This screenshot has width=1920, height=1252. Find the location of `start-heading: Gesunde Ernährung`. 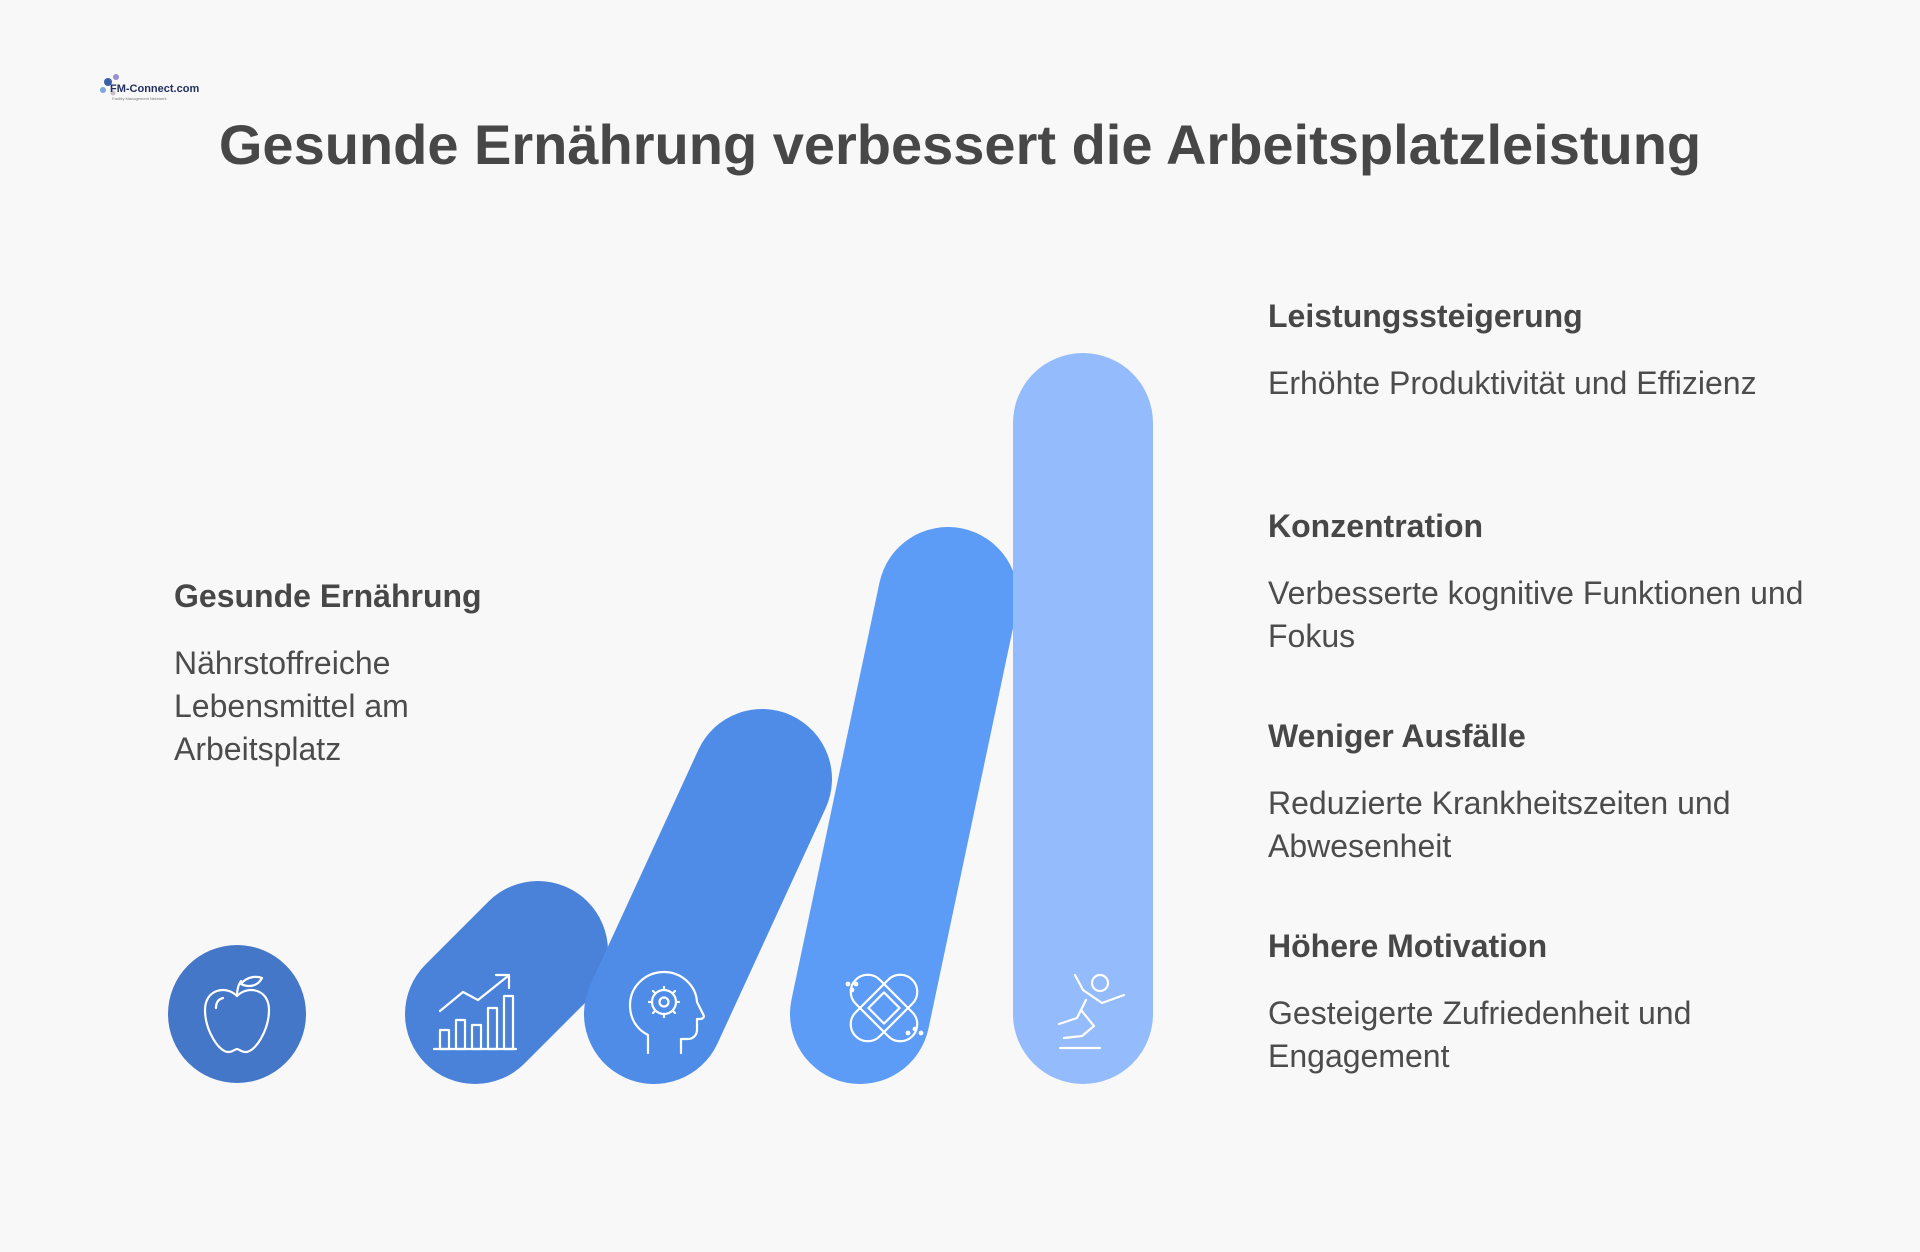

start-heading: Gesunde Ernährung is located at coordinates (328, 596).